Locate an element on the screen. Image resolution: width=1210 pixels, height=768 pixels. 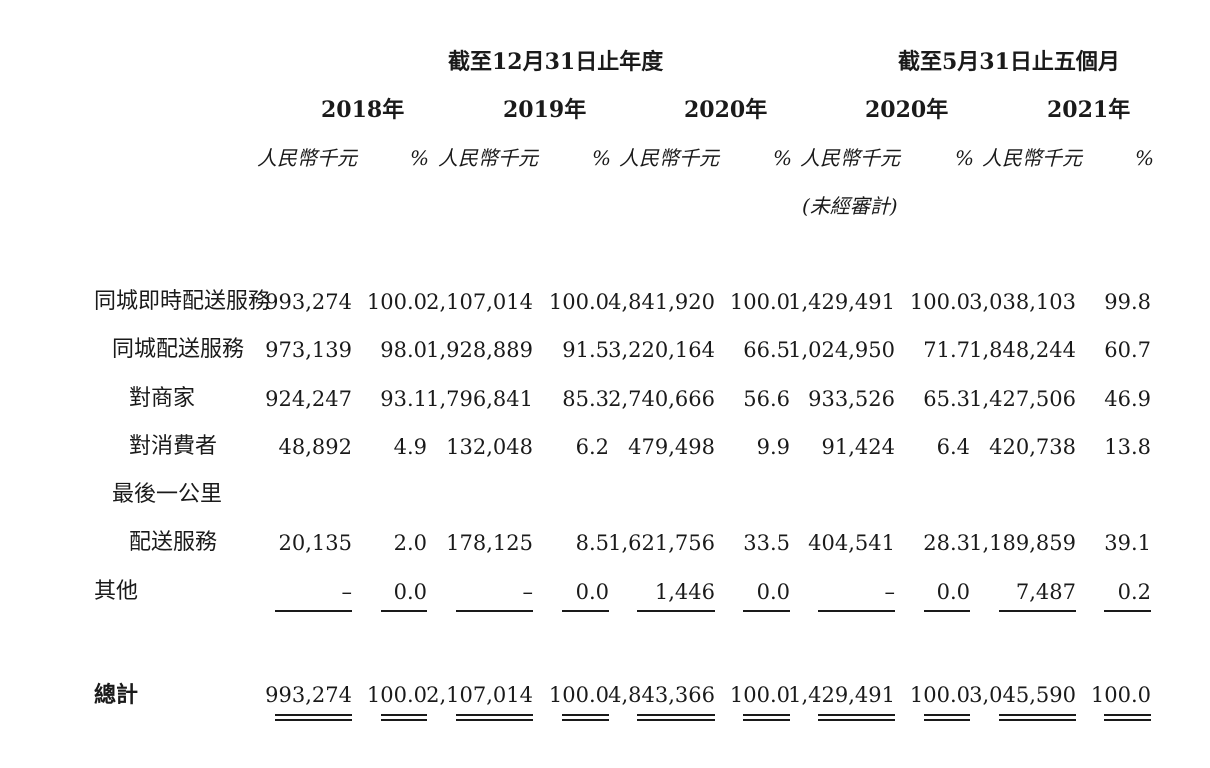
header-year-2021-5m: 2021年 is located at coordinates (1089, 110).